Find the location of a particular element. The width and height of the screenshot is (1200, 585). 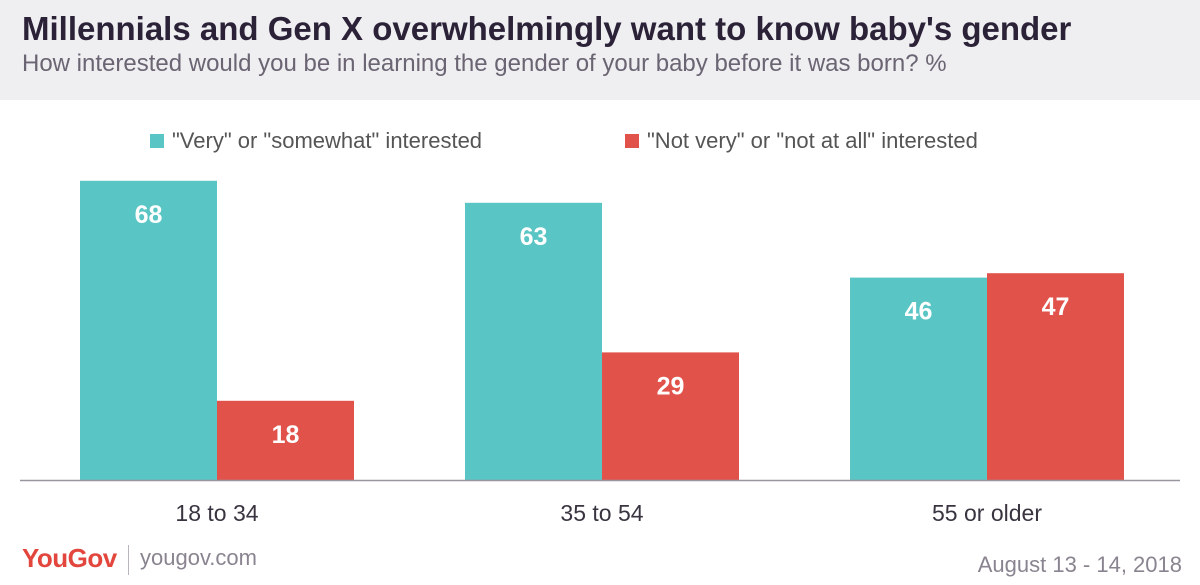

x-tick-label: 55 or older is located at coordinates (987, 513).